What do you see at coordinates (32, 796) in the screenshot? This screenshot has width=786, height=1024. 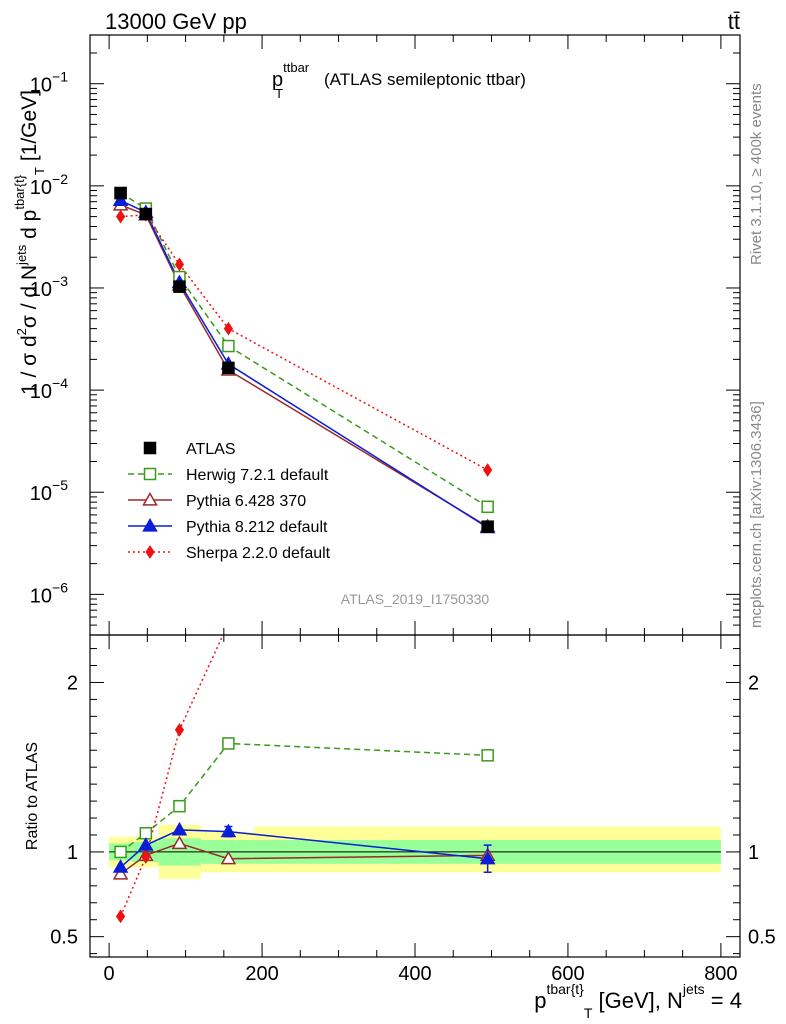 I see `ratio-ylabel: Ratio to ATLAS` at bounding box center [32, 796].